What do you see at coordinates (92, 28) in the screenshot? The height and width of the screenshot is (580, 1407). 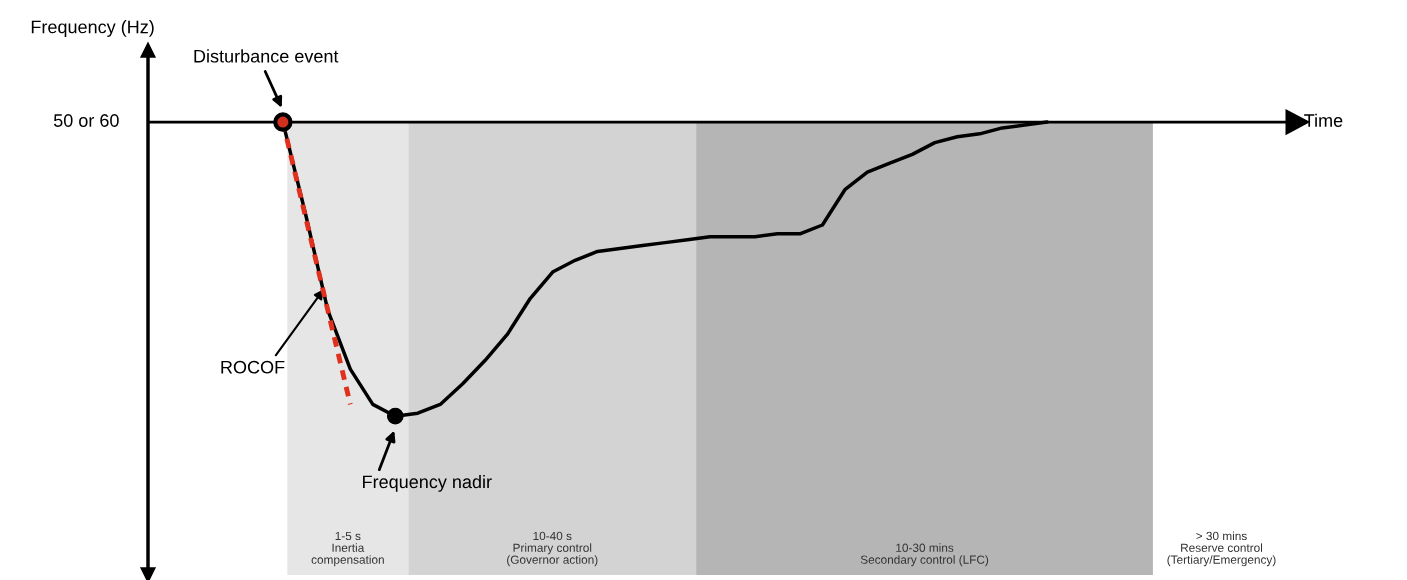 I see `y-axis-title: Frequency (Hz)` at bounding box center [92, 28].